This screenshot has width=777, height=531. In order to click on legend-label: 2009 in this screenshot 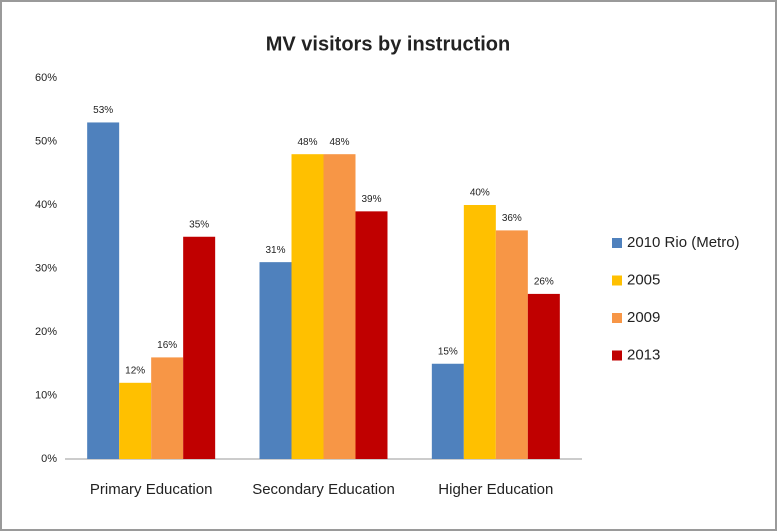, I will do `click(643, 317)`.